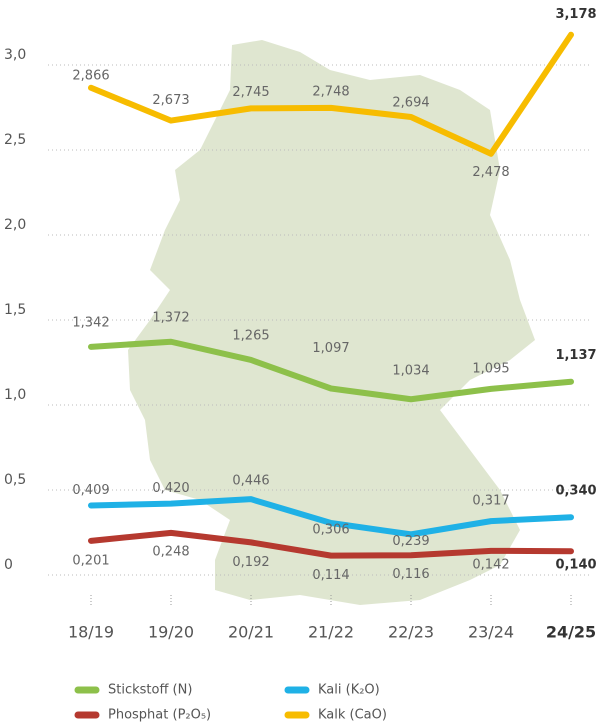 Image resolution: width=598 pixels, height=722 pixels. Describe the element at coordinates (8, 565) in the screenshot. I see `y-tick-label: 0` at that location.